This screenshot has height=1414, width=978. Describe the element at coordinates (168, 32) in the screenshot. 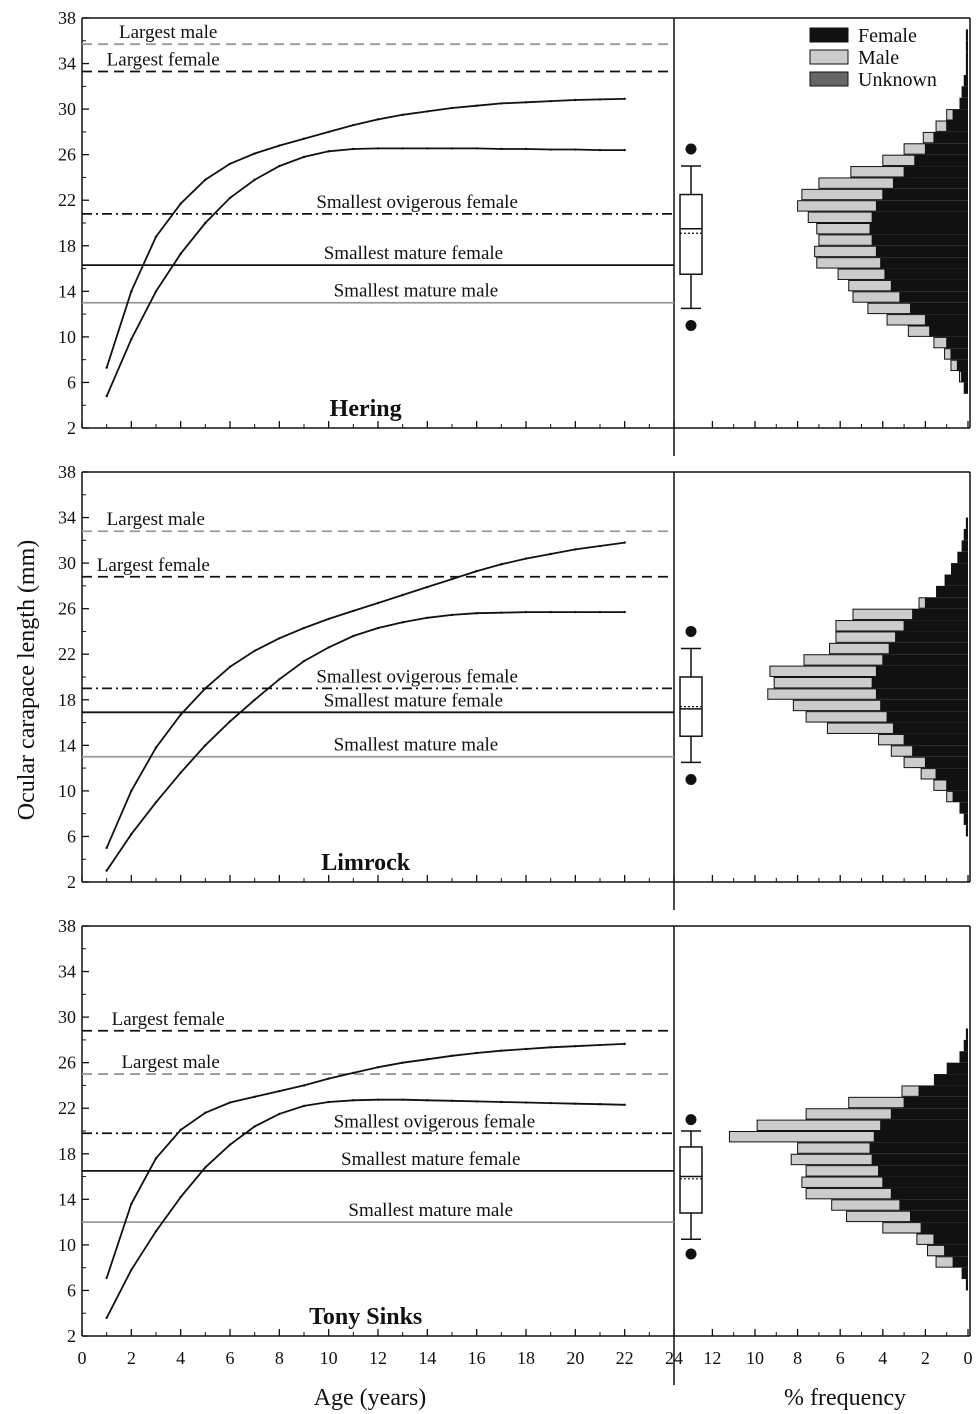

I see `reference-line-label: Largest male` at that location.